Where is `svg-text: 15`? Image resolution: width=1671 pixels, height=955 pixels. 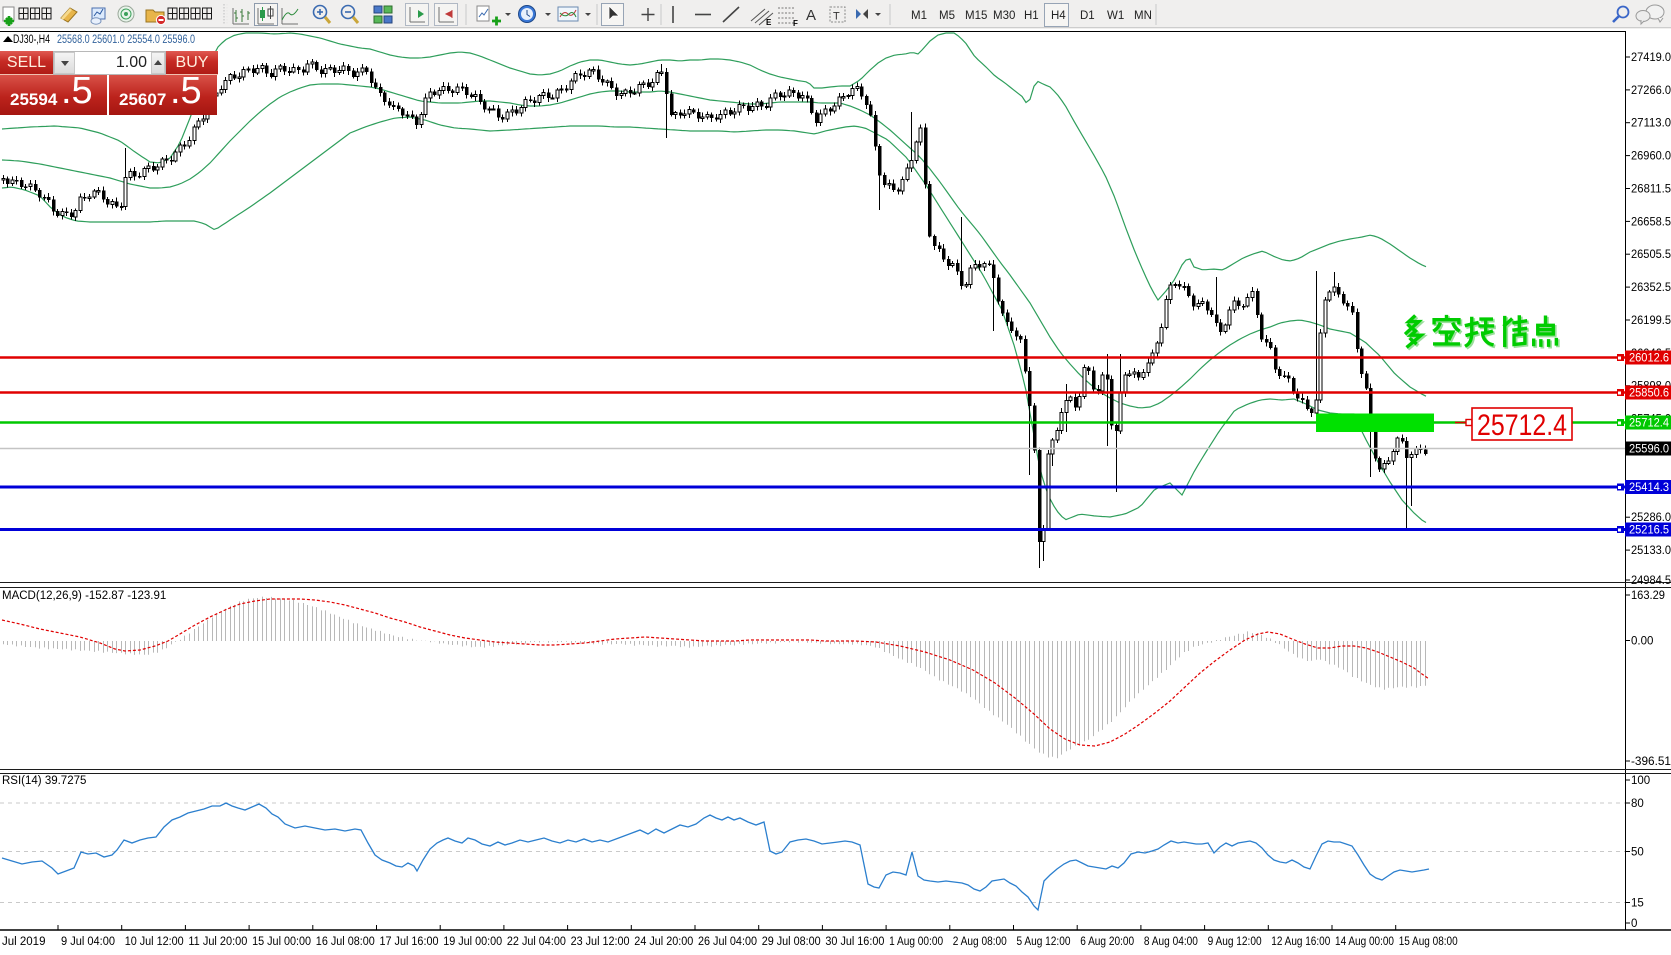 svg-text: 15 is located at coordinates (1637, 904).